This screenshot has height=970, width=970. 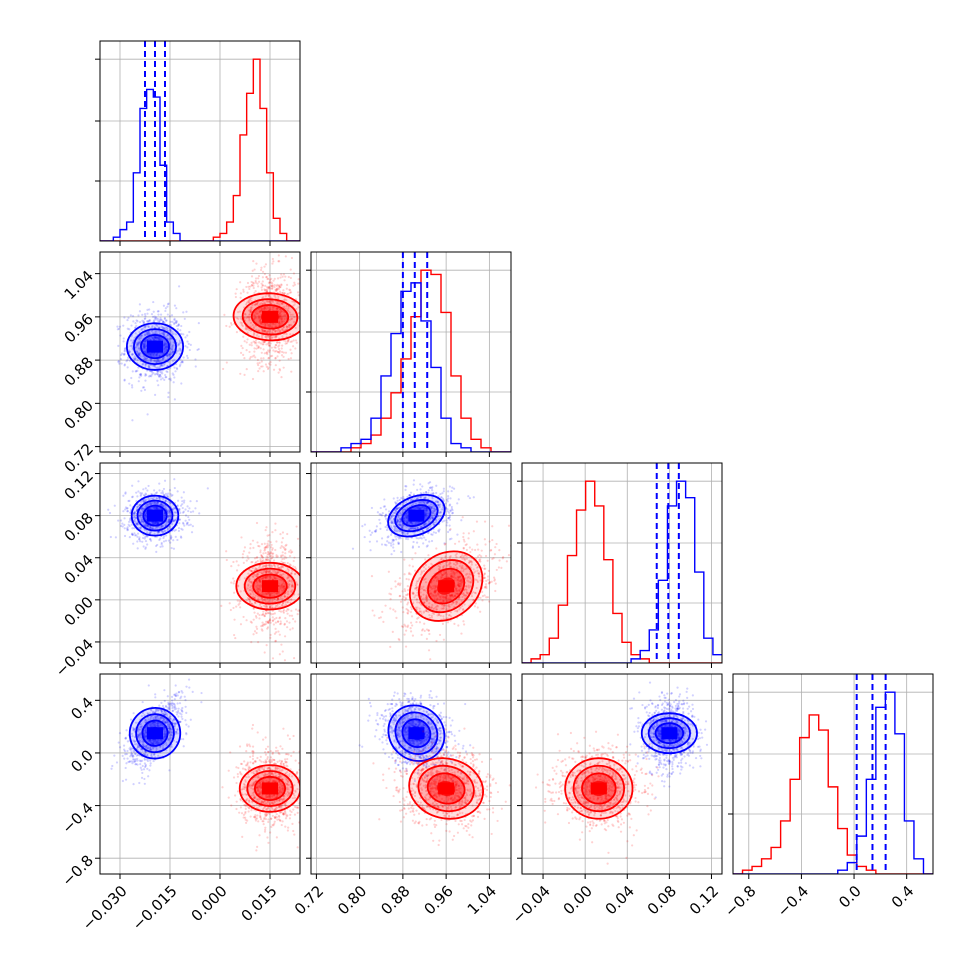 I want to click on x-tick-label: −0.04, so click(x=531, y=904).